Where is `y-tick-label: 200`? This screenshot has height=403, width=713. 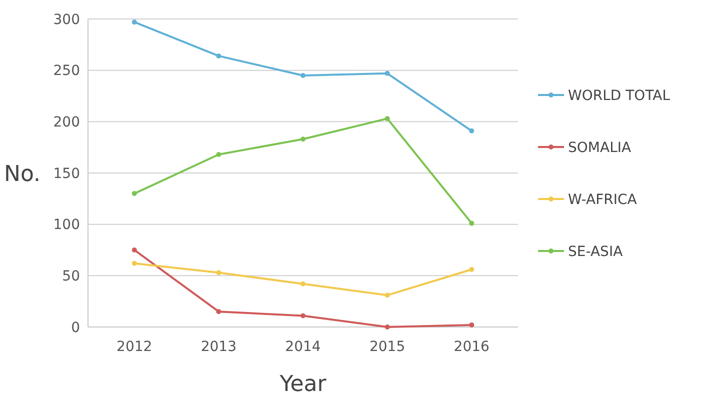 y-tick-label: 200 is located at coordinates (66, 122).